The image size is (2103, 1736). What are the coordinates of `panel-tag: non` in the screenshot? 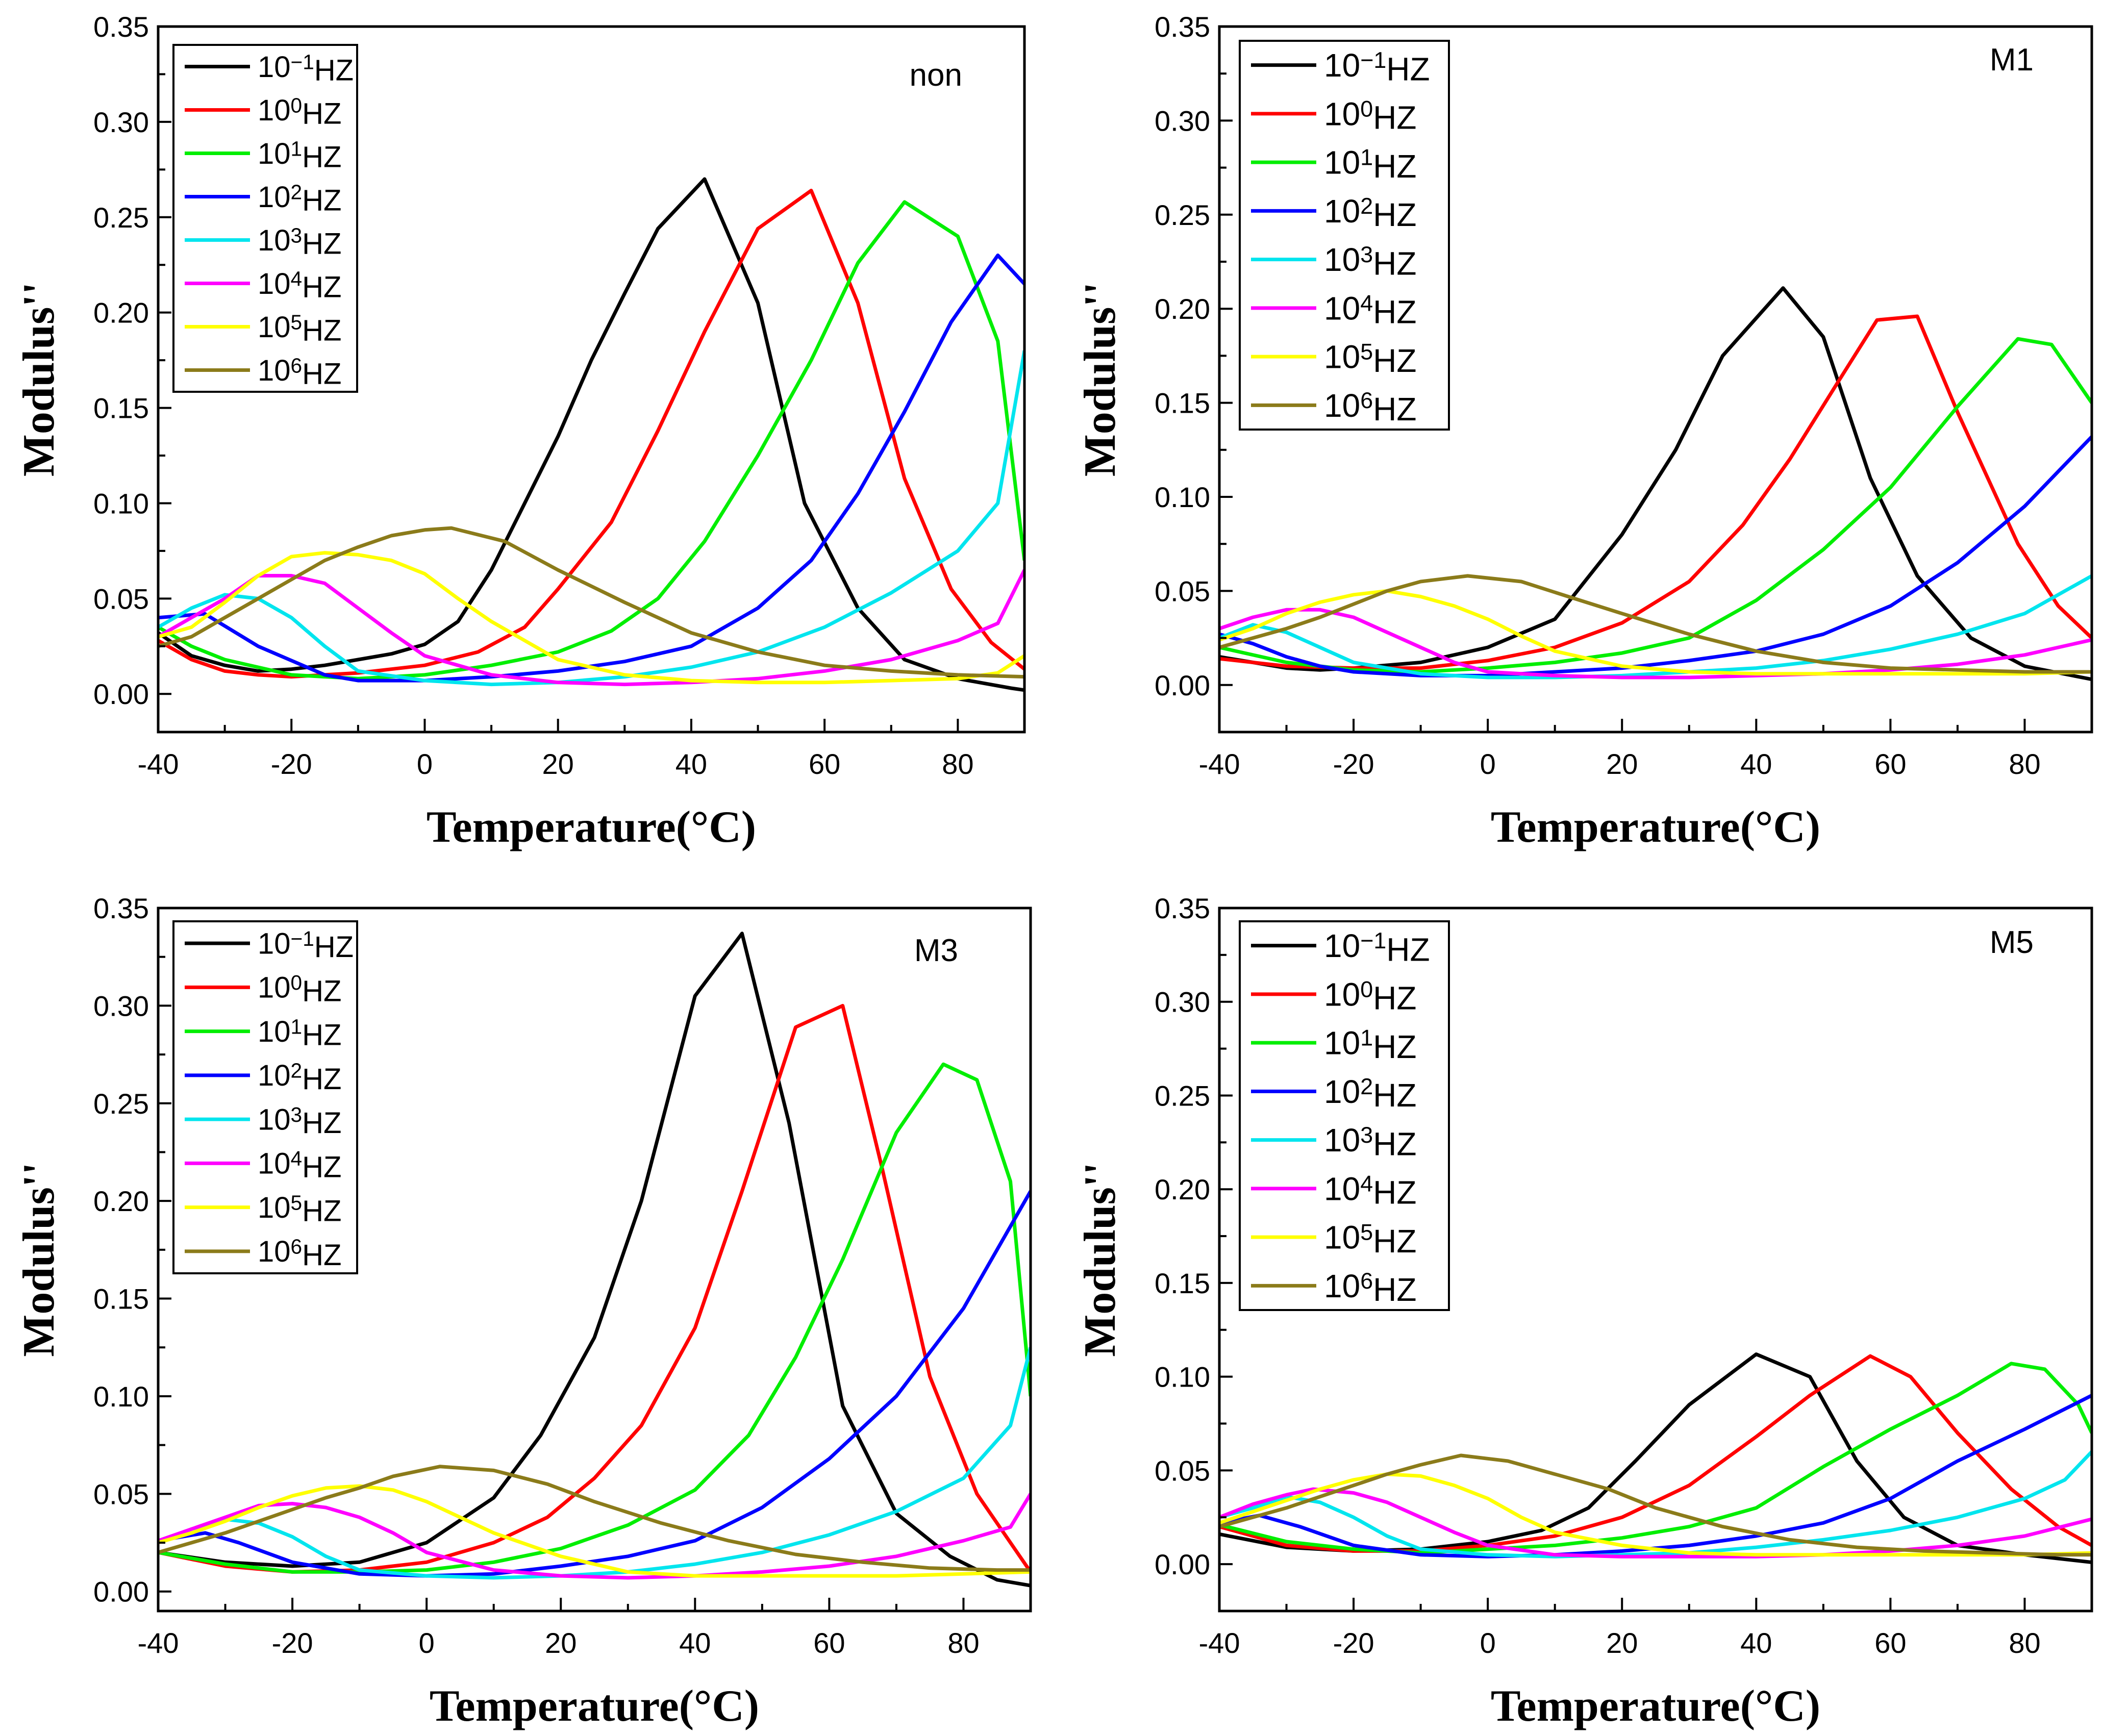 It's located at (936, 75).